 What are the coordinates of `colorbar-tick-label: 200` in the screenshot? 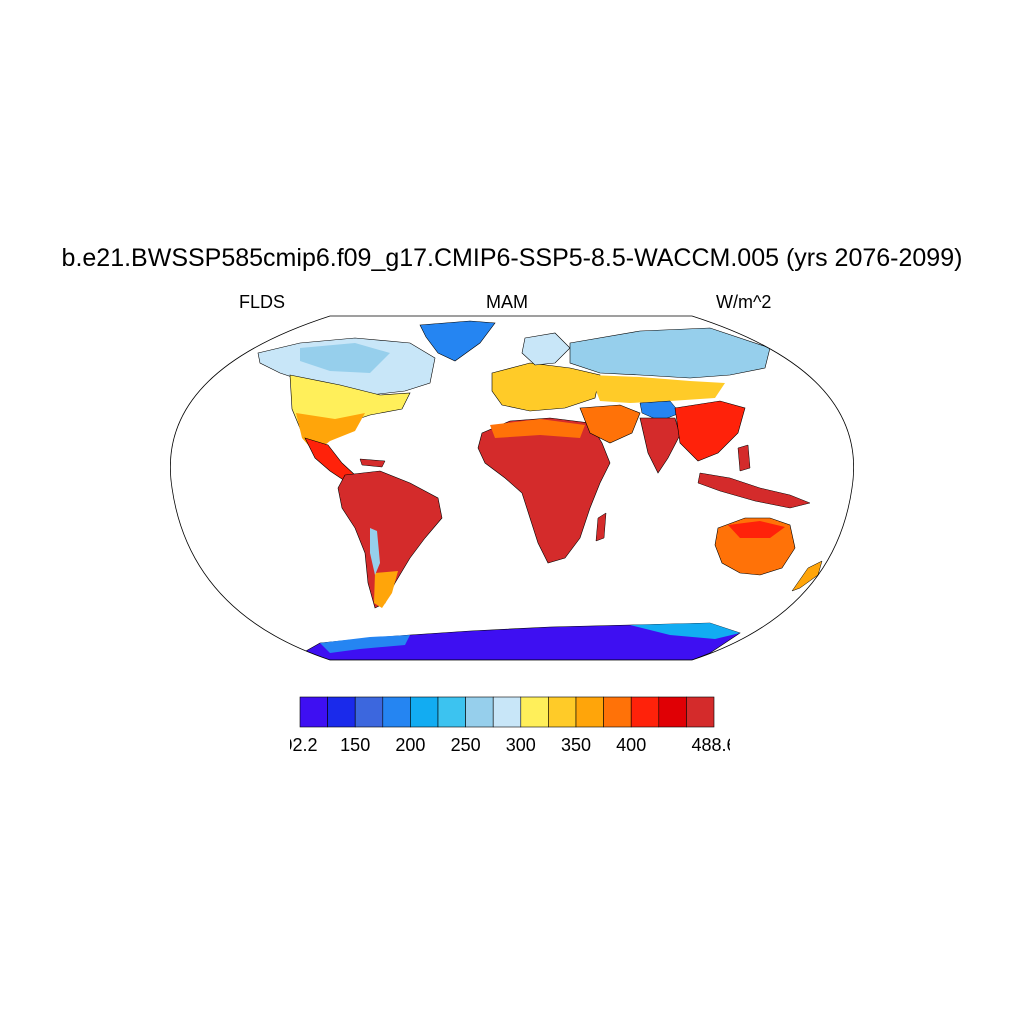 It's located at (410, 745).